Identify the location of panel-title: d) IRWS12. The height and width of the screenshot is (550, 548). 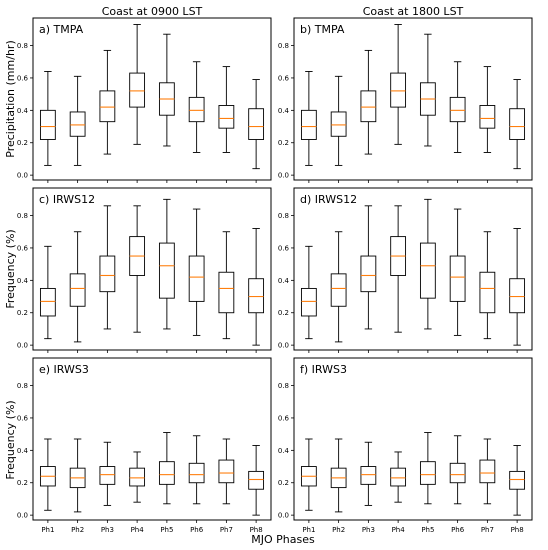
(328, 199).